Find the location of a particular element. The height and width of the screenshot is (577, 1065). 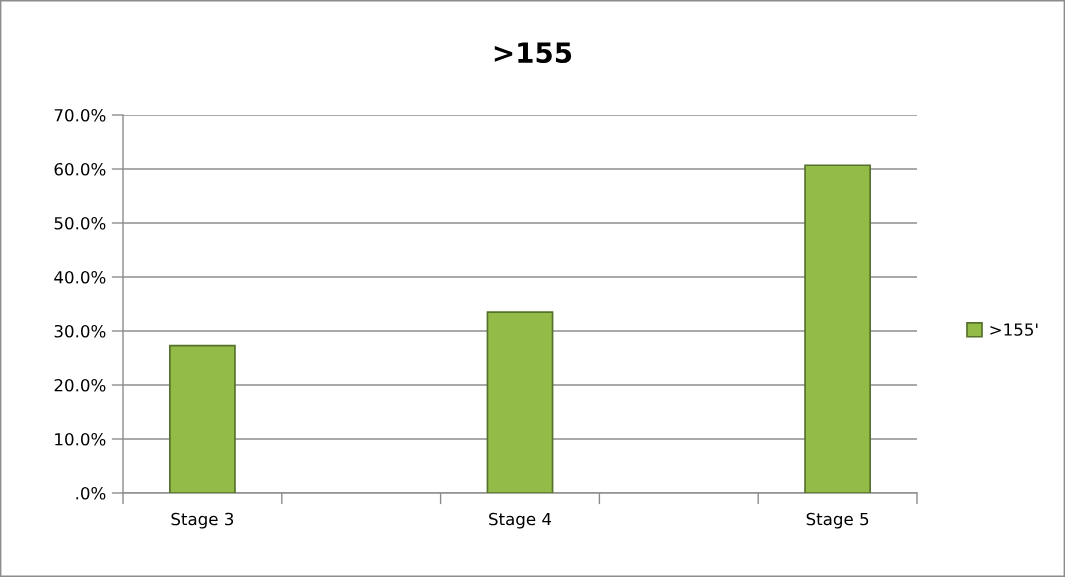

y-tick-label: 60.0% is located at coordinates (80, 169).